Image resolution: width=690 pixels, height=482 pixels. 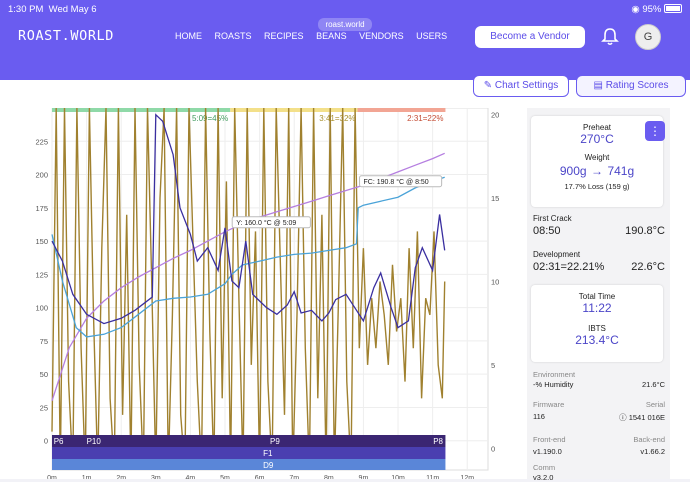 What do you see at coordinates (266, 223) in the screenshot?
I see `annotation-label: Y: 160.0 °C @ 5:09` at bounding box center [266, 223].